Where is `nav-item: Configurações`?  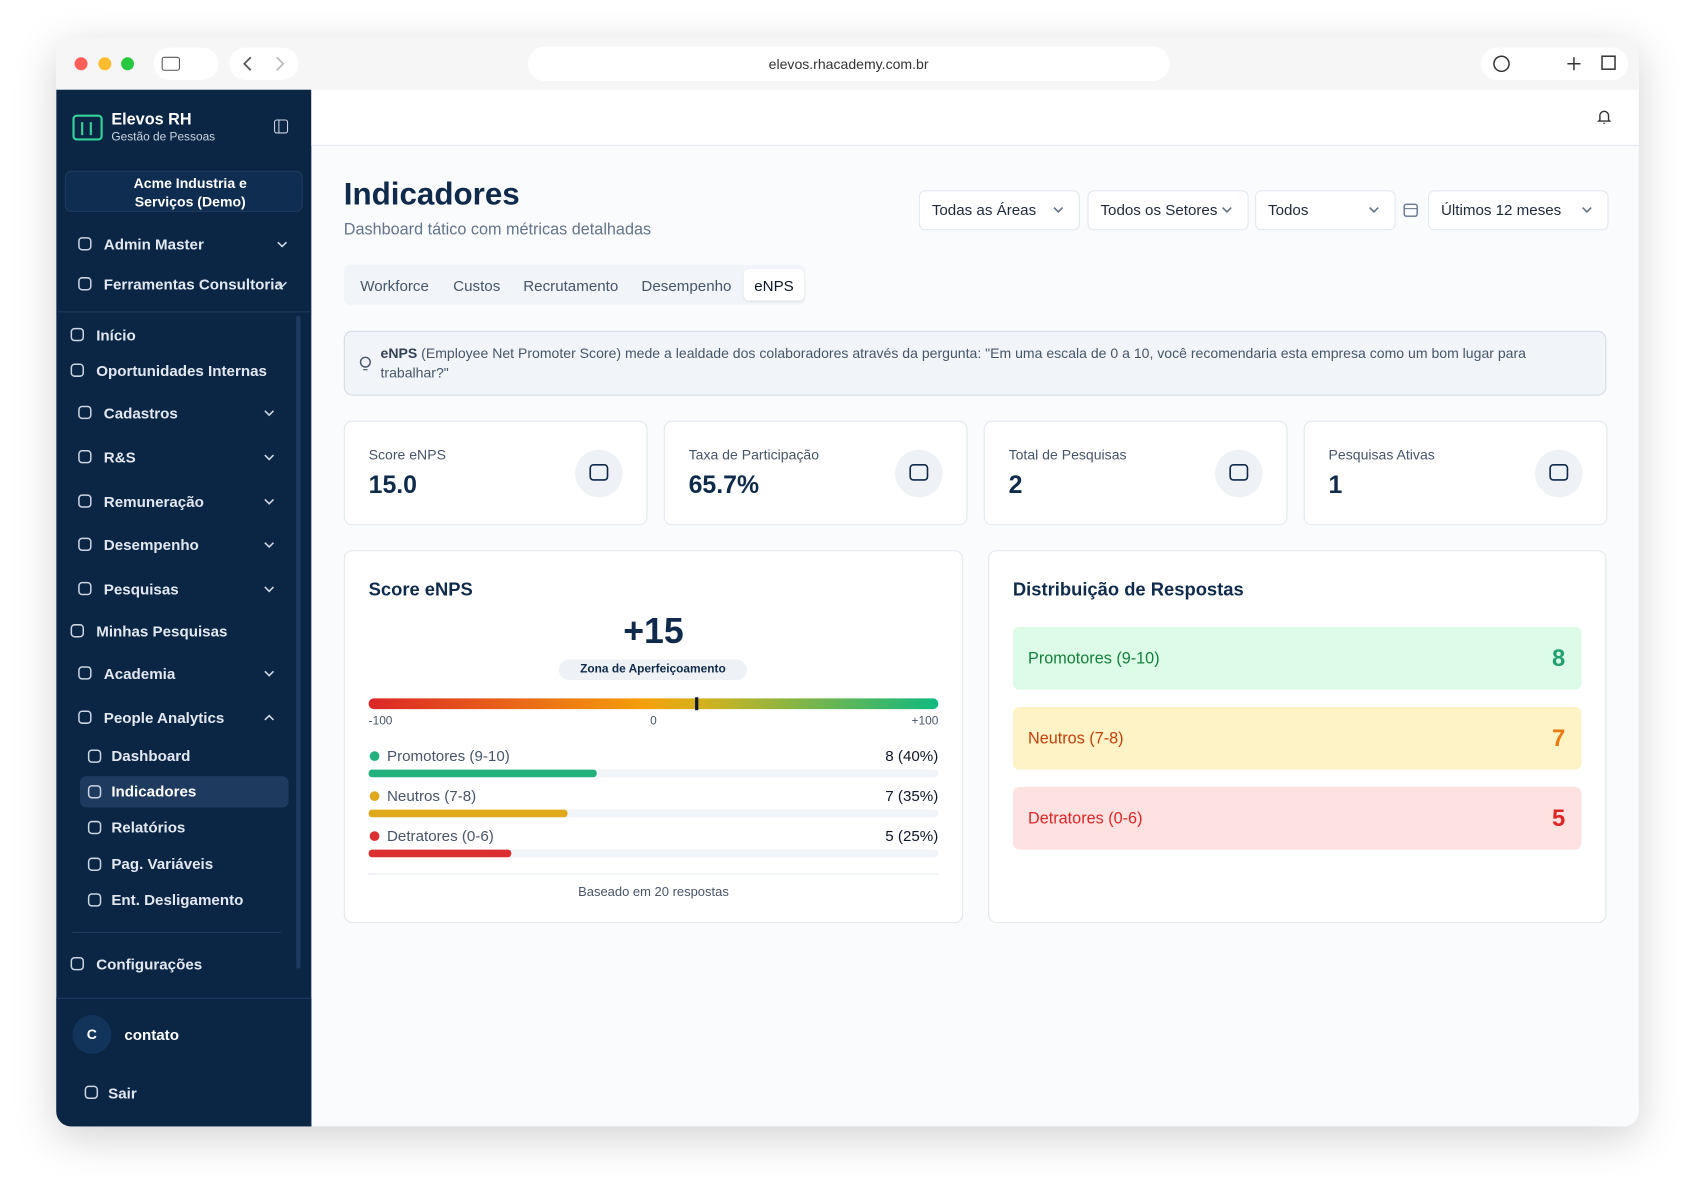 nav-item: Configurações is located at coordinates (149, 964).